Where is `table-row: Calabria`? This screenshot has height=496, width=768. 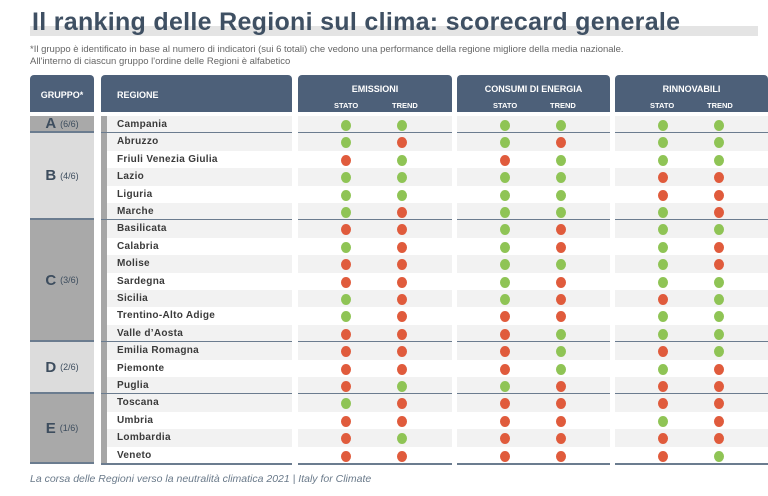
table-row: Calabria is located at coordinates (384, 246).